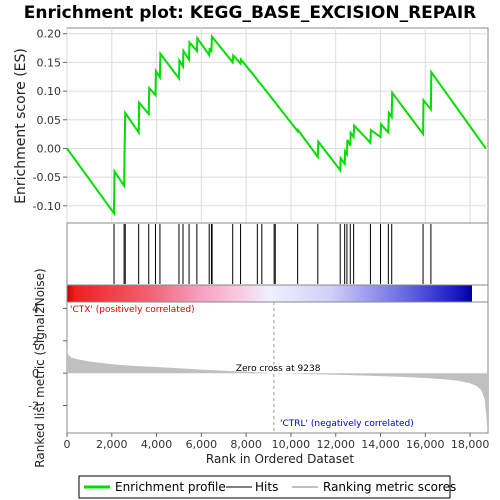 Image resolution: width=500 pixels, height=500 pixels. What do you see at coordinates (47, 357) in the screenshot?
I see `metric-y-ticks: -2 0 2 4` at bounding box center [47, 357].